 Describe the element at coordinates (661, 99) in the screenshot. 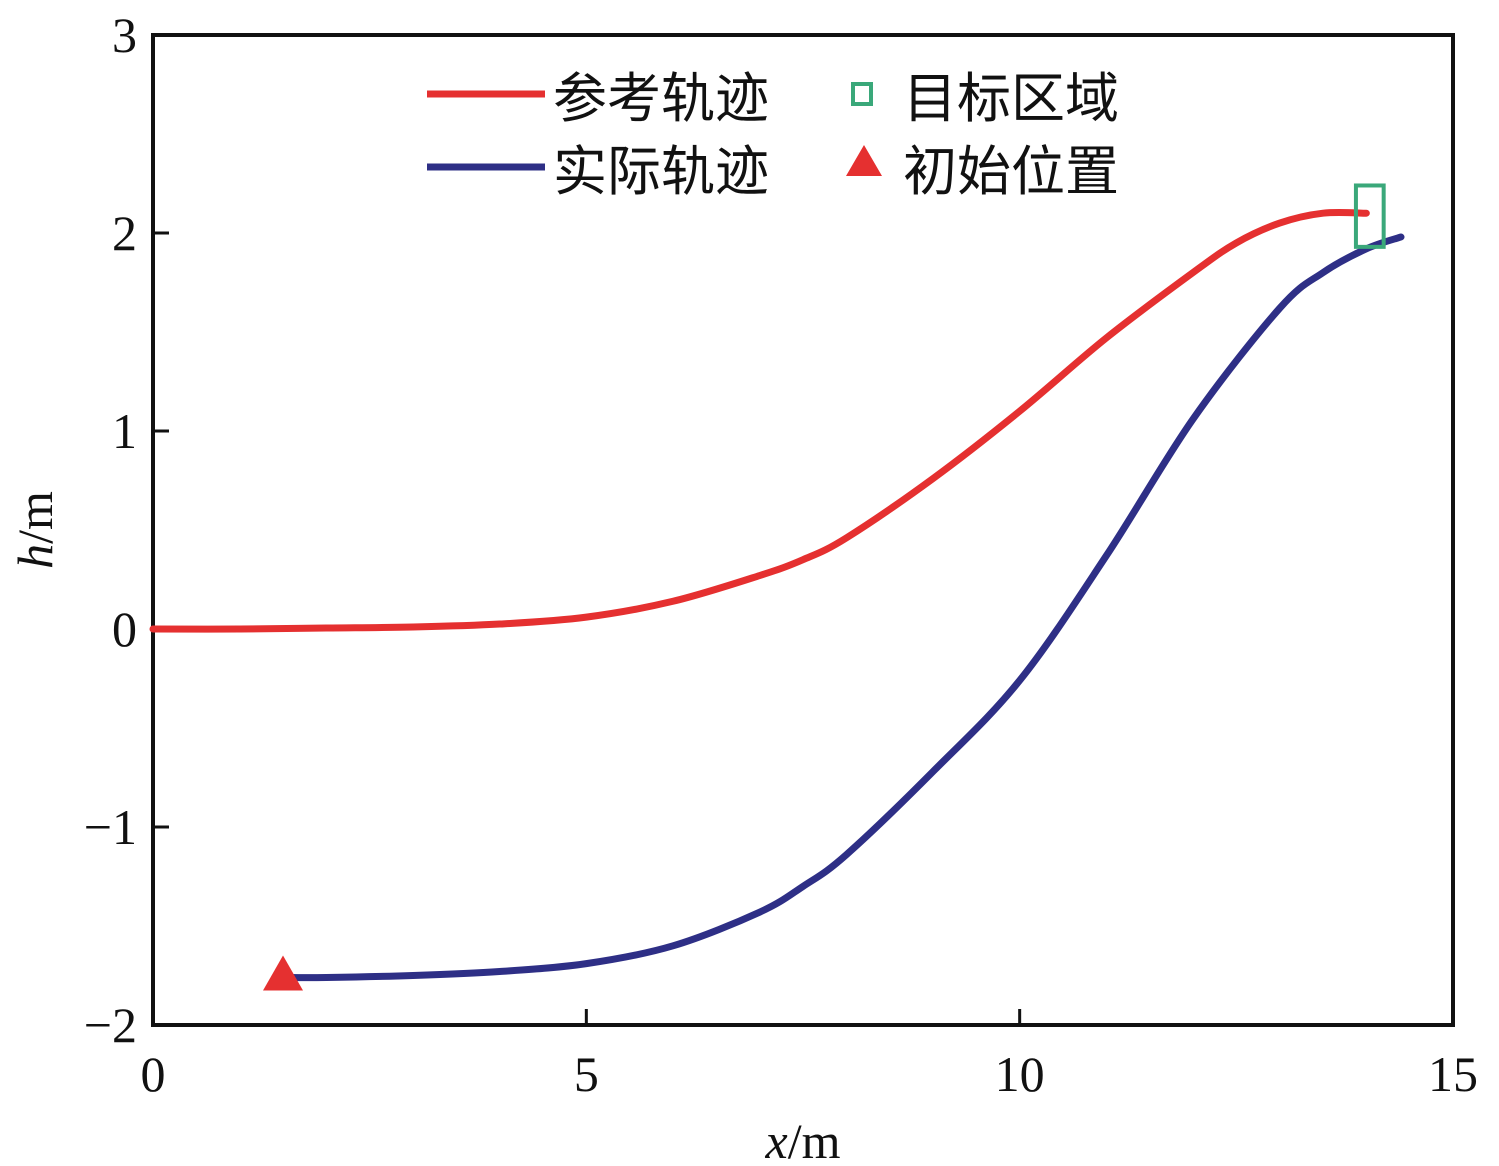

I see `legend-label-reference: 参考轨迹` at that location.